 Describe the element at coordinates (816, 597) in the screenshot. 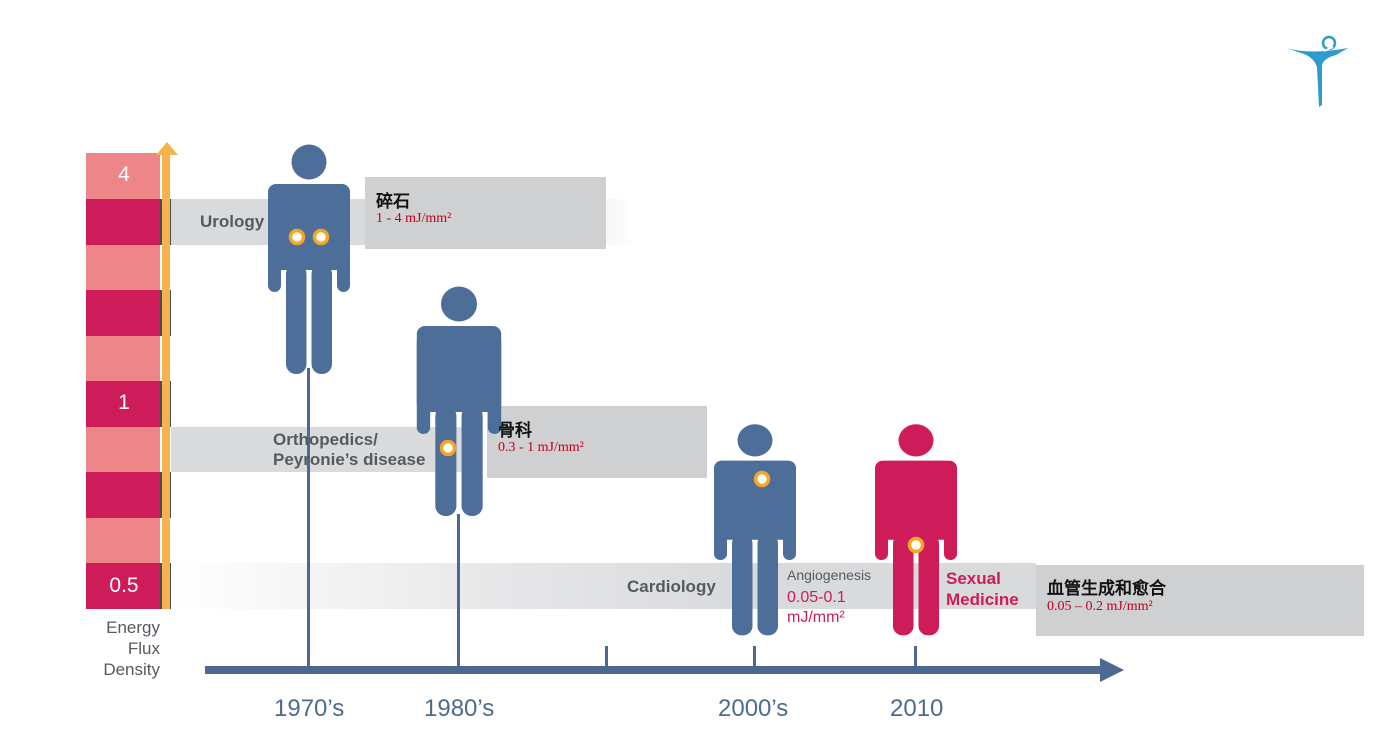

I see `angiogenesis-dose-line: 0.05-0.1` at that location.